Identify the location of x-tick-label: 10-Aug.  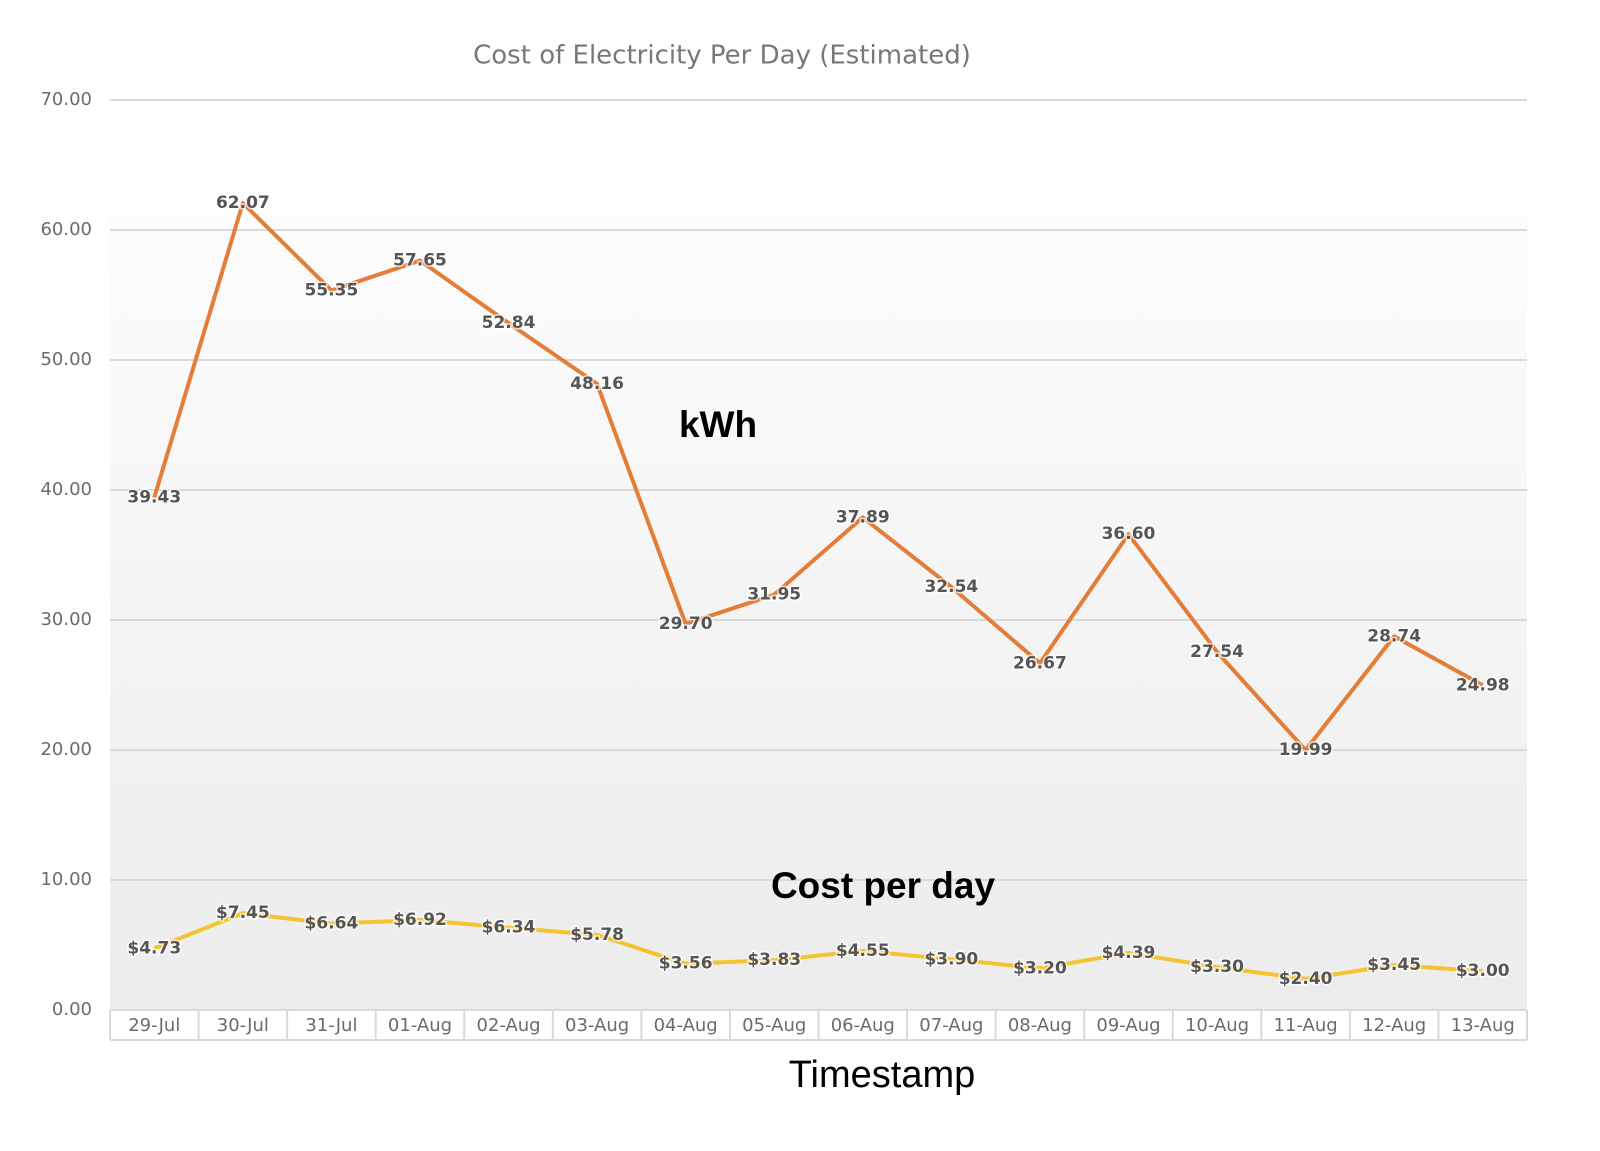
(1217, 1025).